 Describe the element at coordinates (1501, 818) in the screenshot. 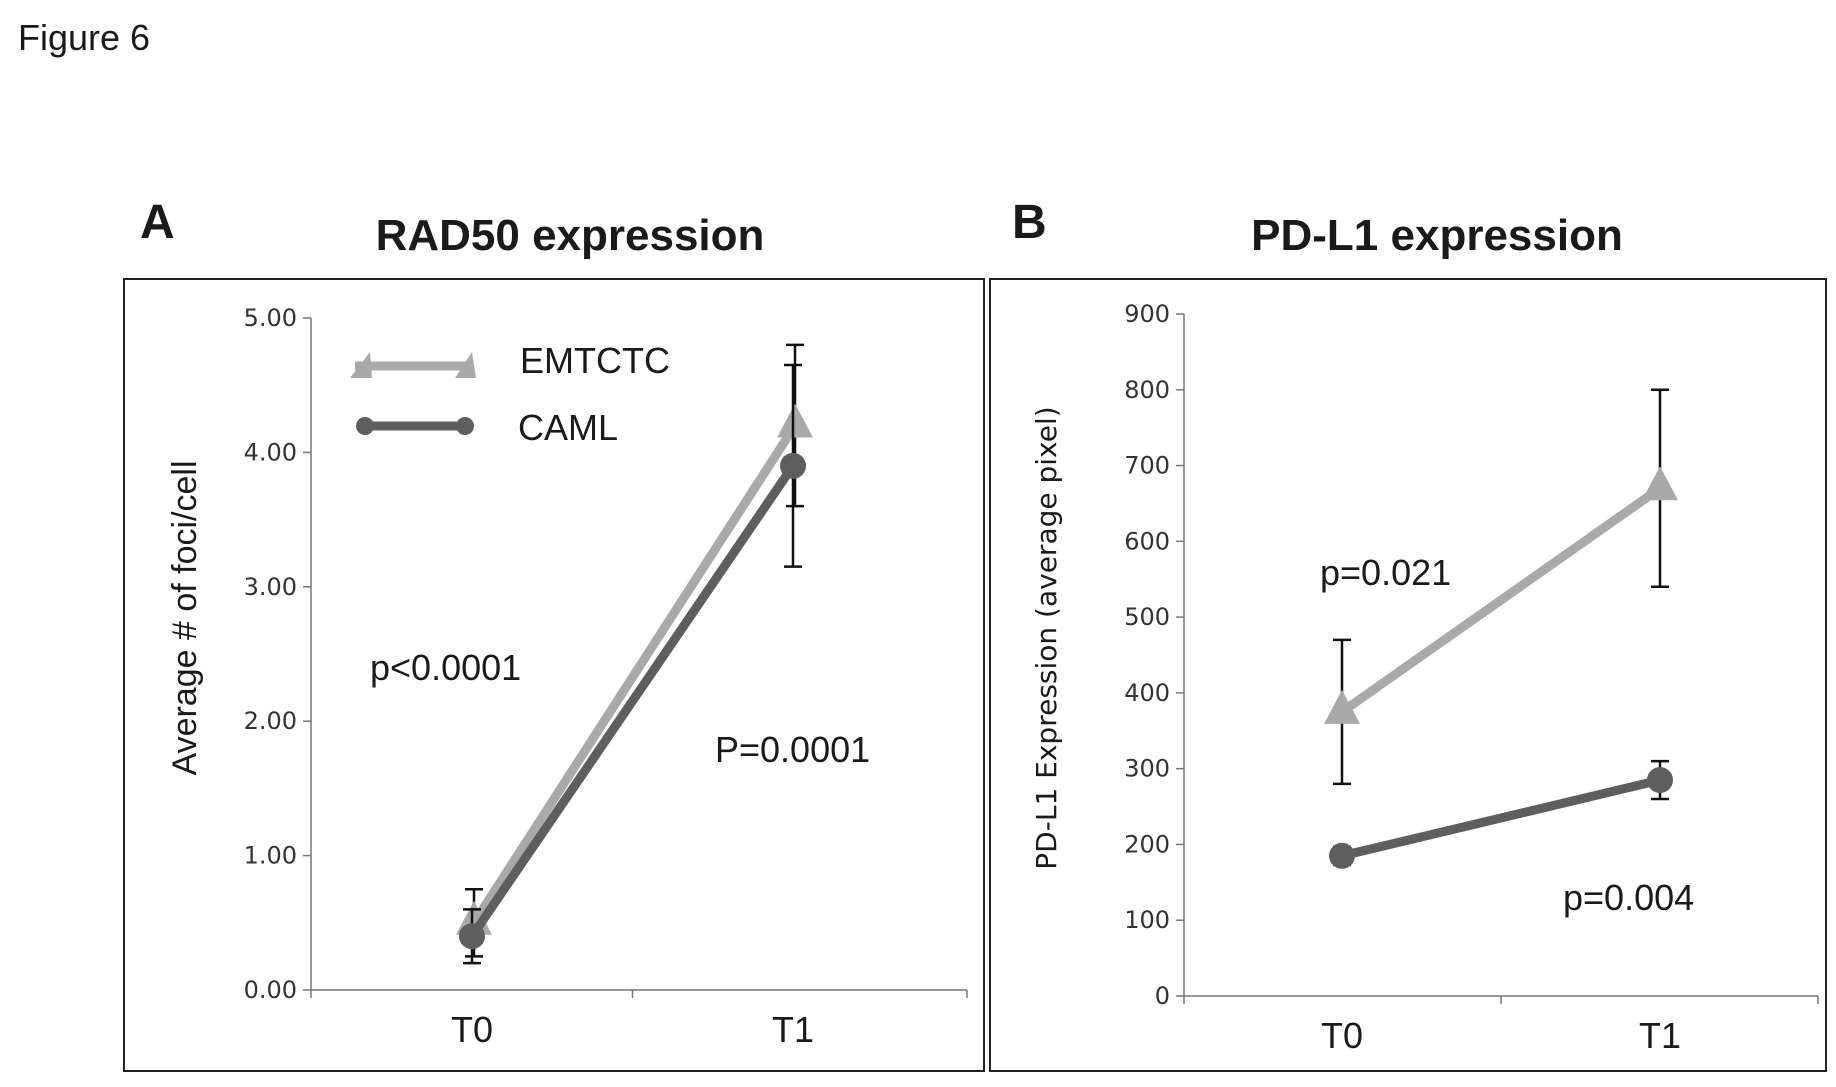

I see `panel-b-caml-series-line` at that location.